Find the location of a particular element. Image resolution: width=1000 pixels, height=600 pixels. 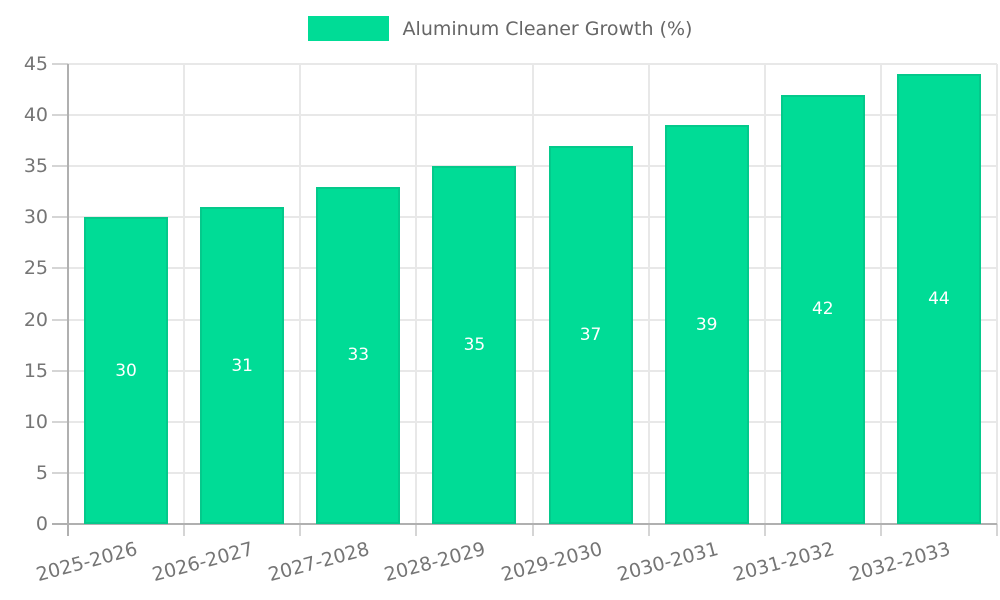

y-tick-label-10: 10 is located at coordinates (35, 421).